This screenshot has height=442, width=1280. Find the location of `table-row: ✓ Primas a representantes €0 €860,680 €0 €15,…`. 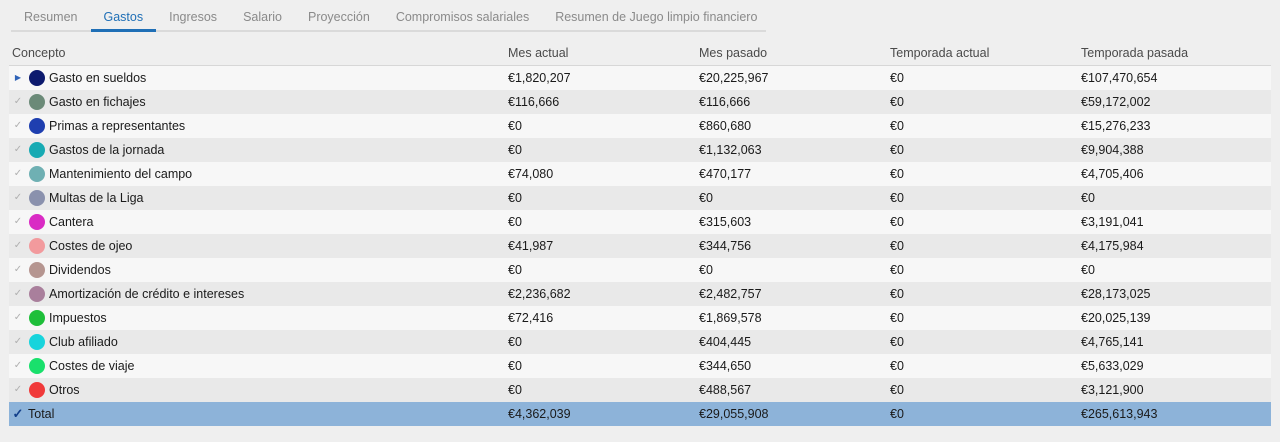

table-row: ✓ Primas a representantes €0 €860,680 €0 €15,… is located at coordinates (640, 126).